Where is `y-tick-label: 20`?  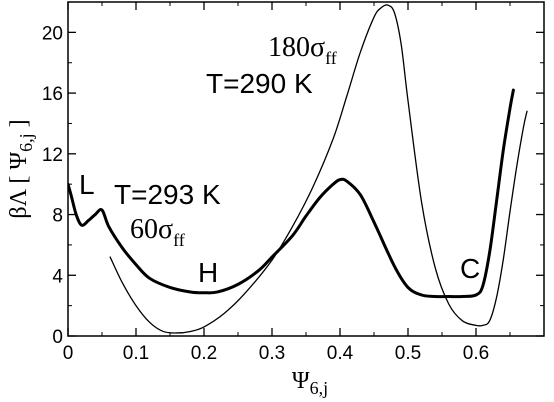
y-tick-label: 20 is located at coordinates (52, 33).